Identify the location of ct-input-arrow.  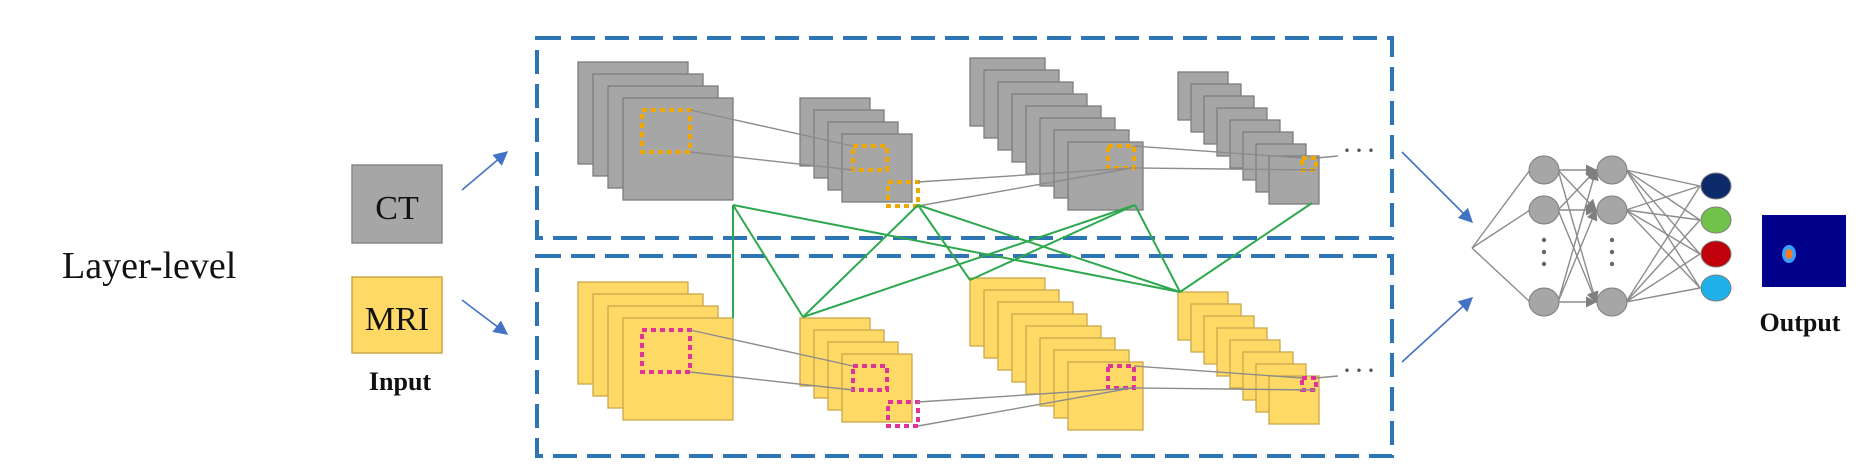
(485, 171).